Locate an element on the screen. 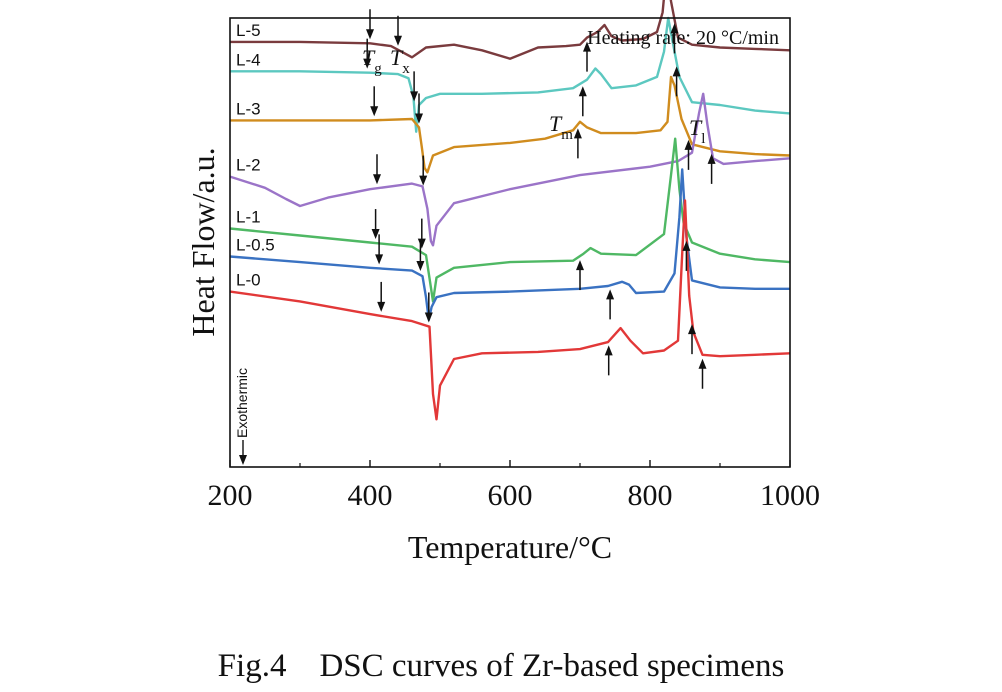  tg-label: Tg is located at coordinates (372, 61).